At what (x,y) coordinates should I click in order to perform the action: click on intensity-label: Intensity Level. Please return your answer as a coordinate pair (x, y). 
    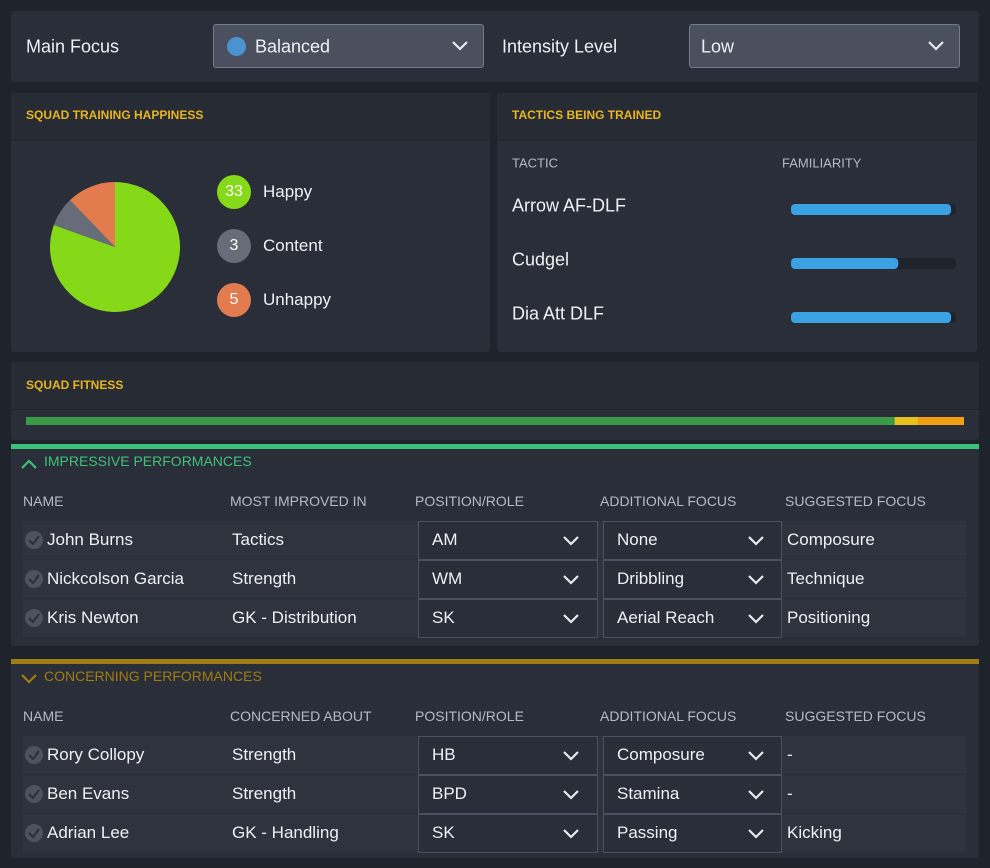
    Looking at the image, I should click on (560, 46).